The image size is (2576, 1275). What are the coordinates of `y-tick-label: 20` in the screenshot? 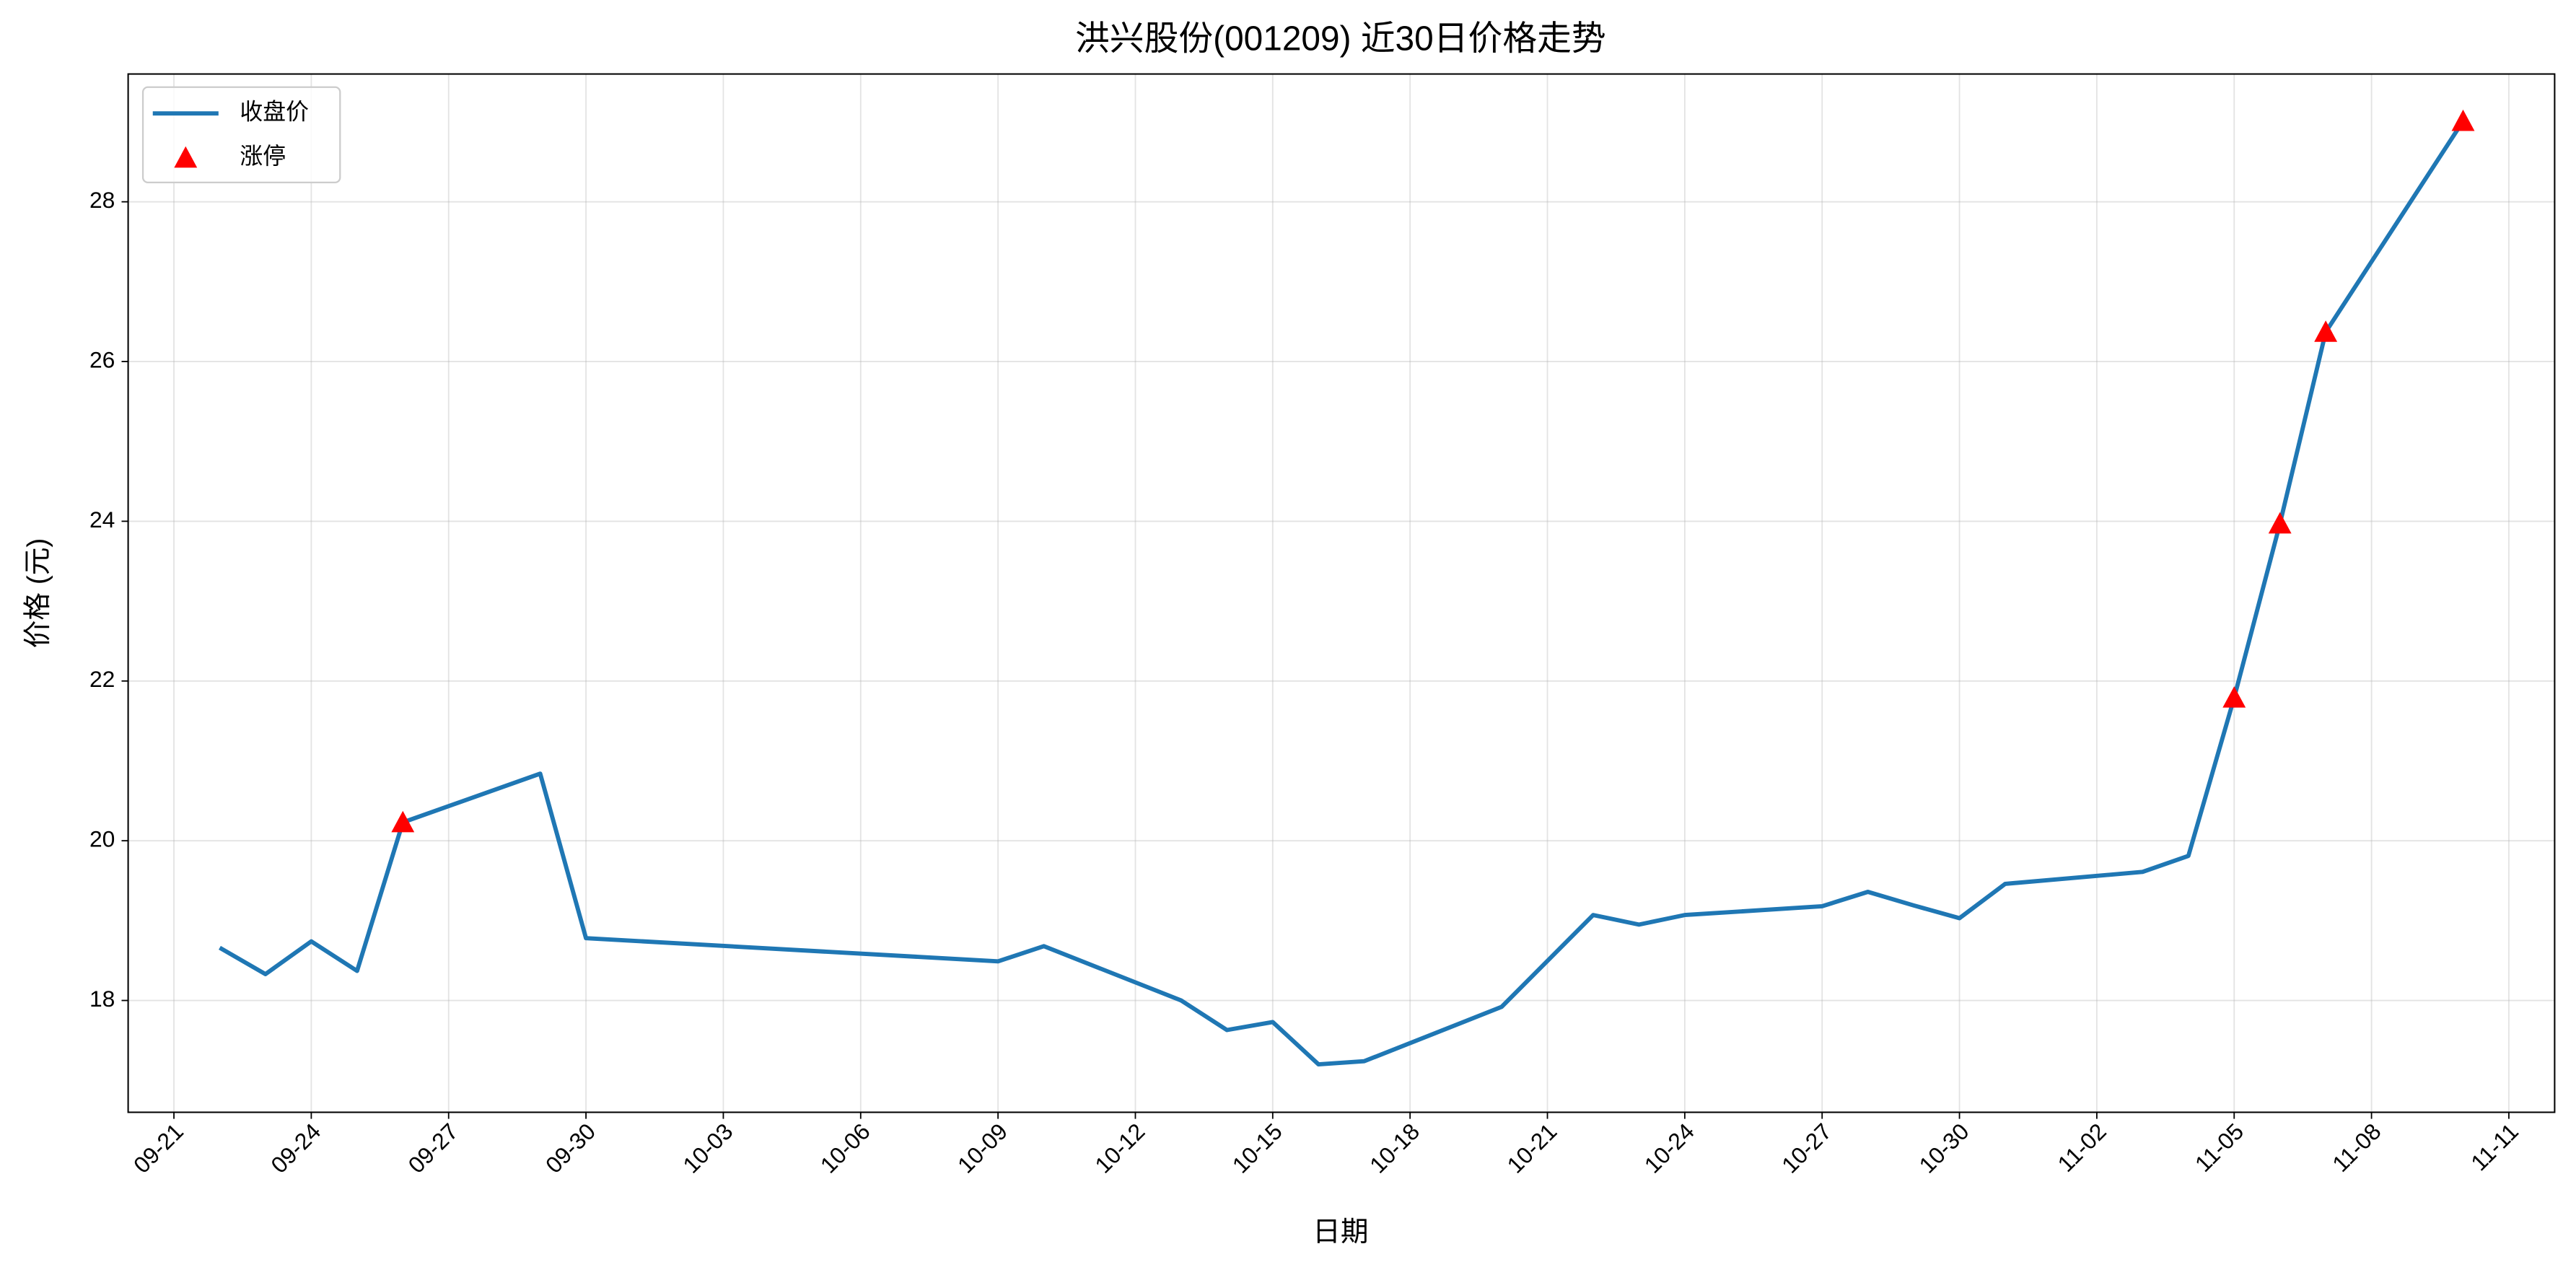 It's located at (102, 839).